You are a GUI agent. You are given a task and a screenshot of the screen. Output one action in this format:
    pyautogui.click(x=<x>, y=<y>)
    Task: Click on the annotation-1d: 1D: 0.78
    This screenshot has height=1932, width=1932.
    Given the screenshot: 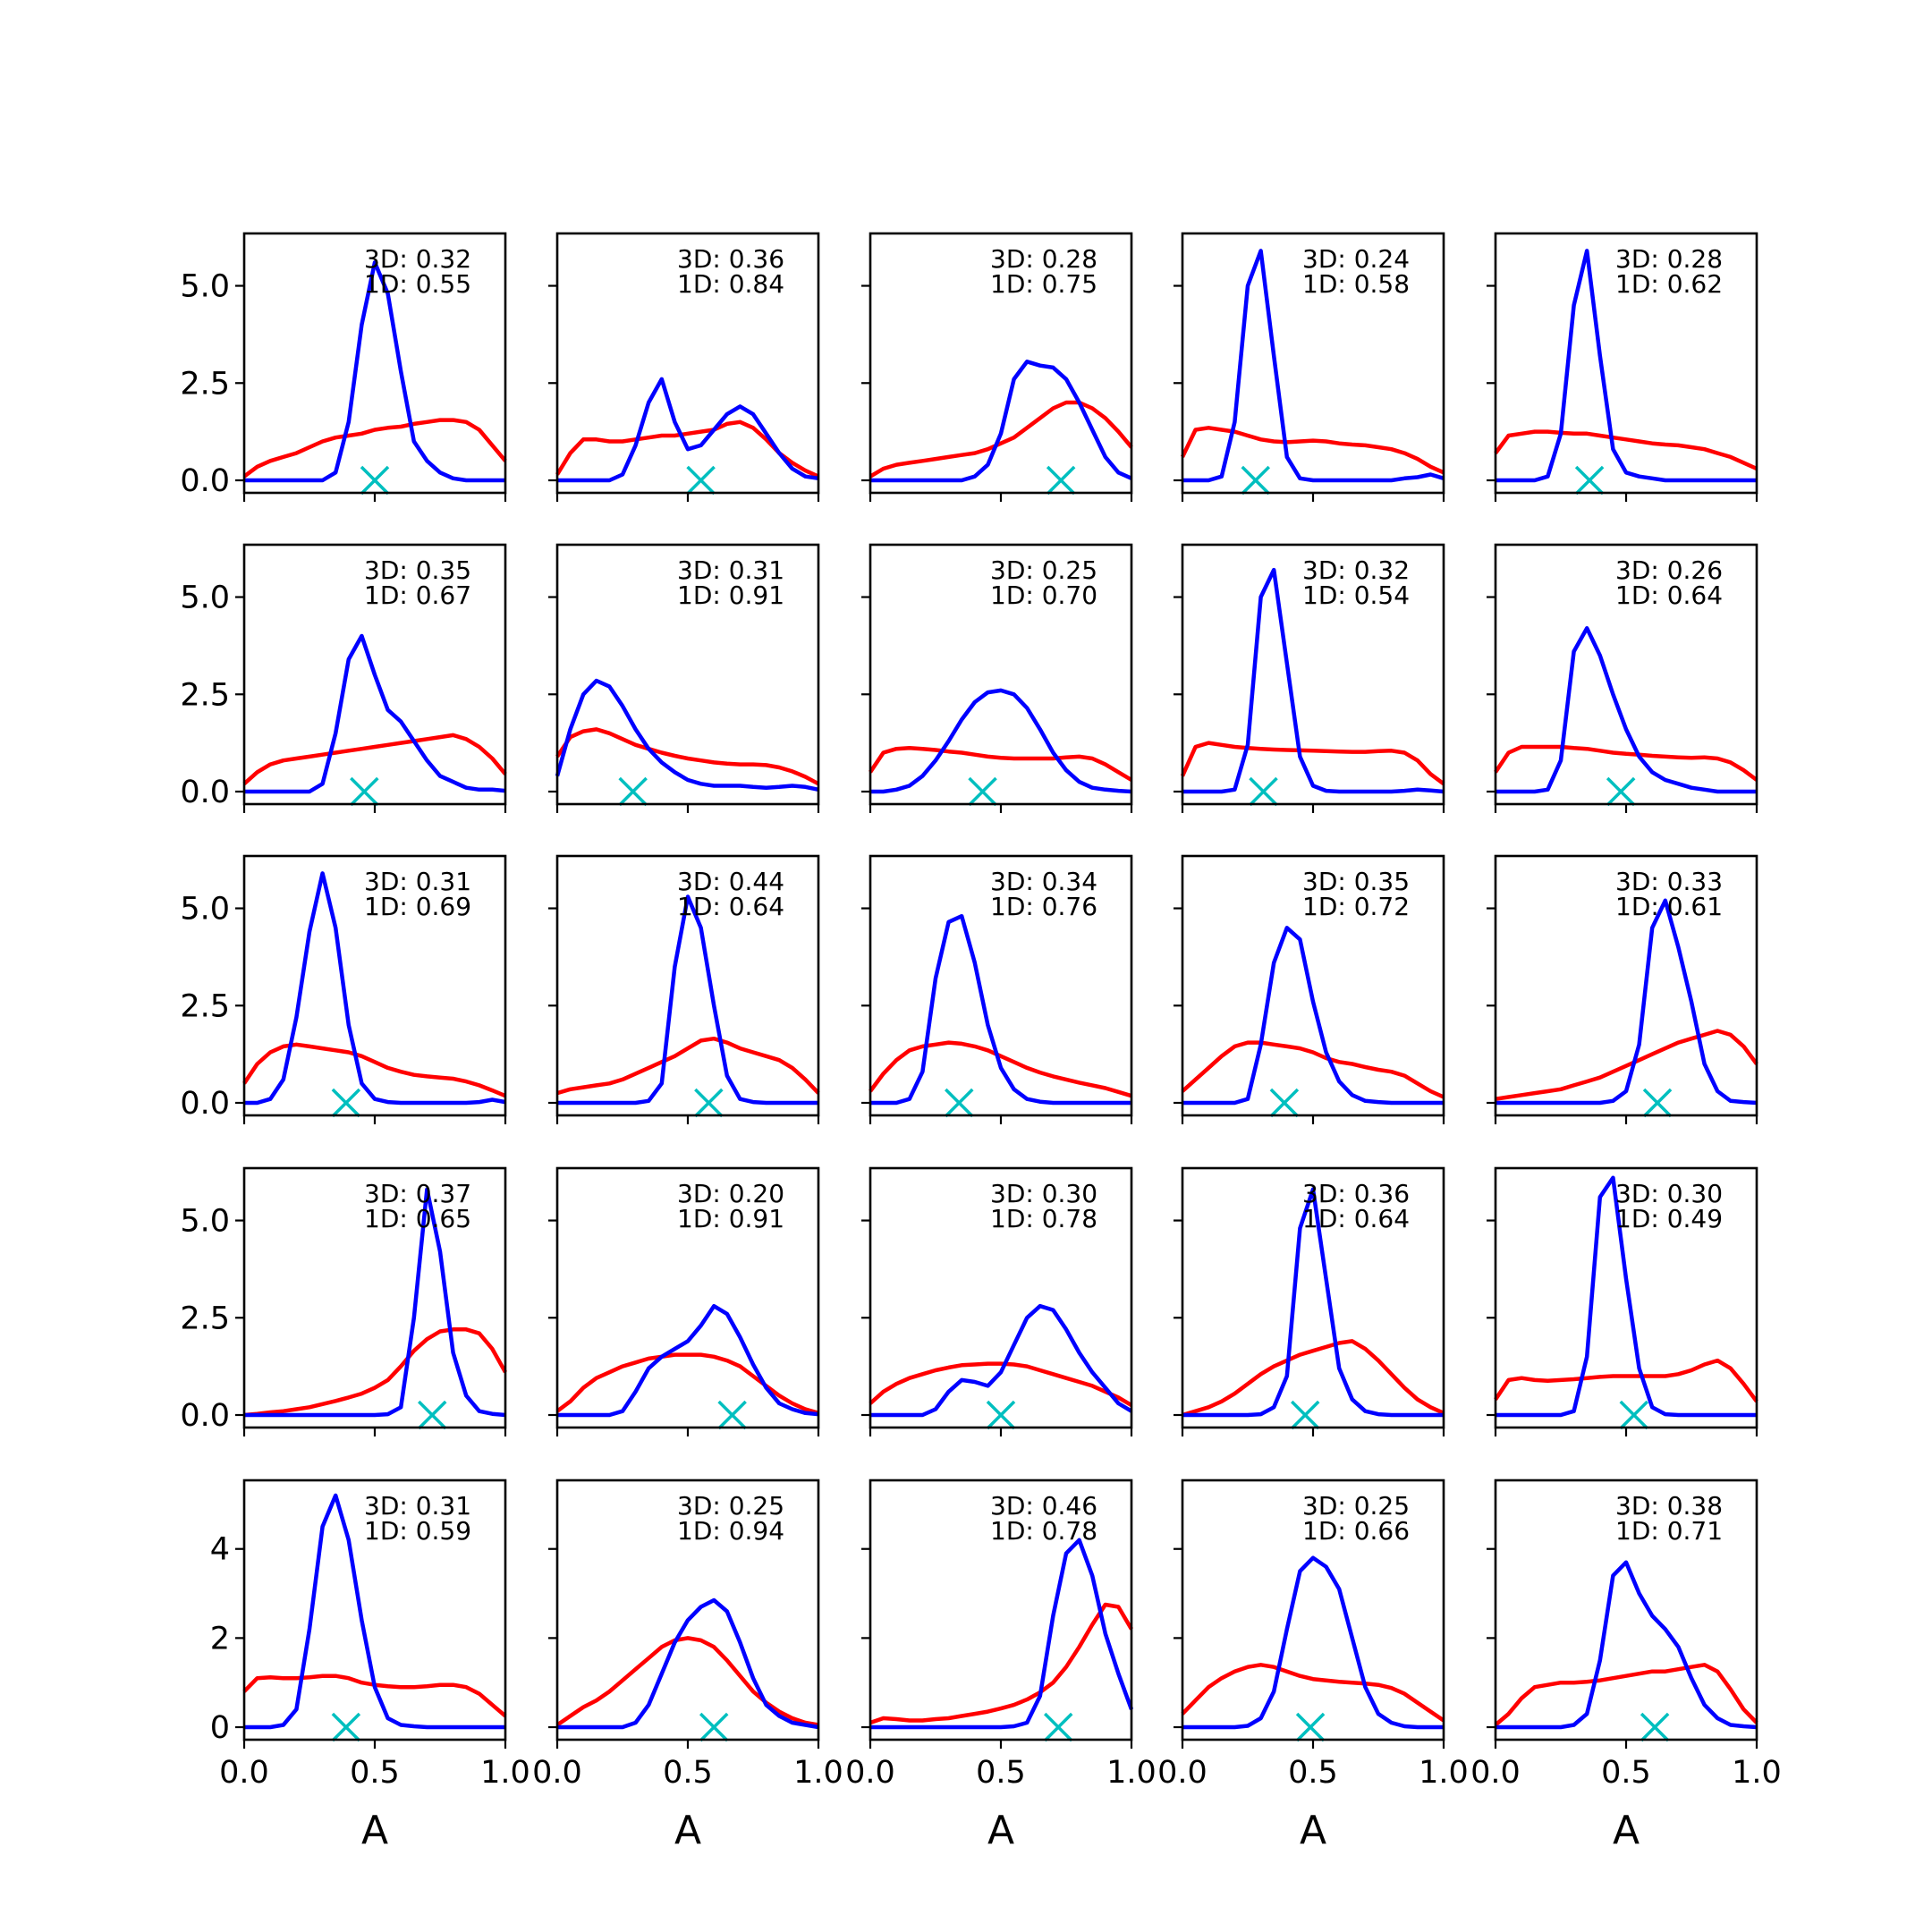 What is the action you would take?
    pyautogui.click(x=1043, y=1218)
    